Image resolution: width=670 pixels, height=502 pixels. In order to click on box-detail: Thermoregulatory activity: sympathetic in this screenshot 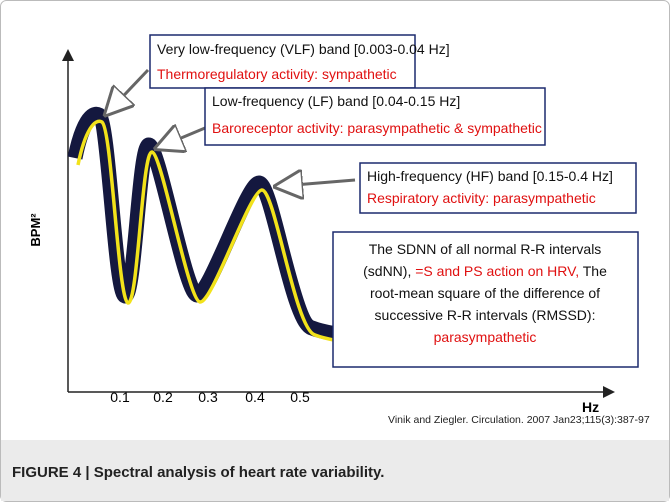, I will do `click(277, 74)`.